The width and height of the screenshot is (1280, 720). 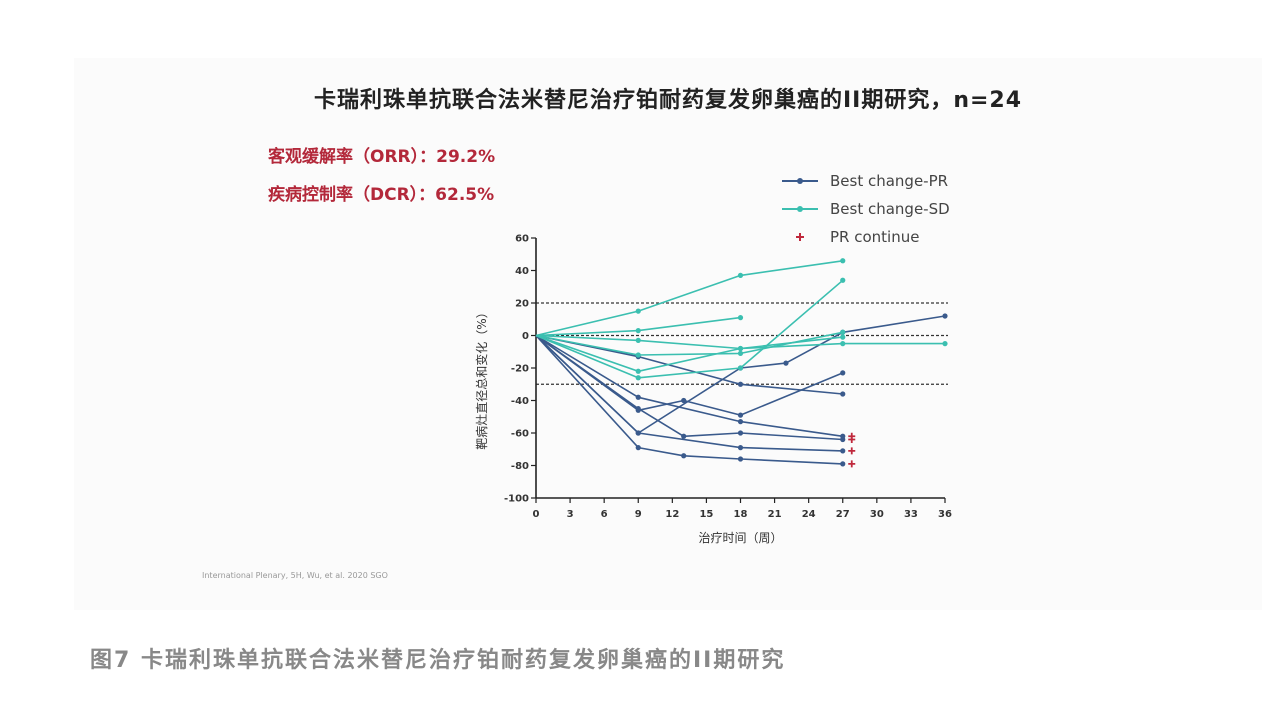 What do you see at coordinates (911, 514) in the screenshot?
I see `x-tick-label: 33` at bounding box center [911, 514].